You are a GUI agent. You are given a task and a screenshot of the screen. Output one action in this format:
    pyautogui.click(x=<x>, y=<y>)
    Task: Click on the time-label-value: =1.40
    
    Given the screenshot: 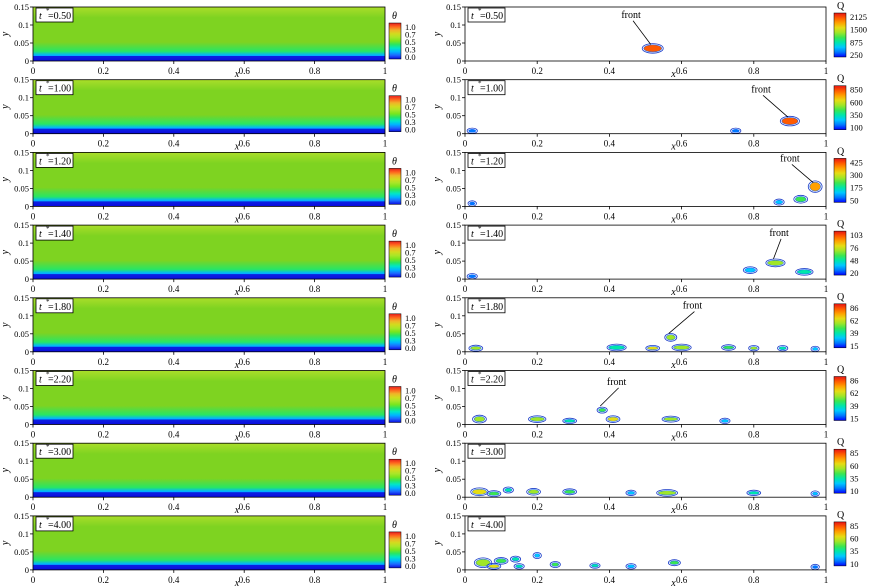 What is the action you would take?
    pyautogui.click(x=491, y=234)
    